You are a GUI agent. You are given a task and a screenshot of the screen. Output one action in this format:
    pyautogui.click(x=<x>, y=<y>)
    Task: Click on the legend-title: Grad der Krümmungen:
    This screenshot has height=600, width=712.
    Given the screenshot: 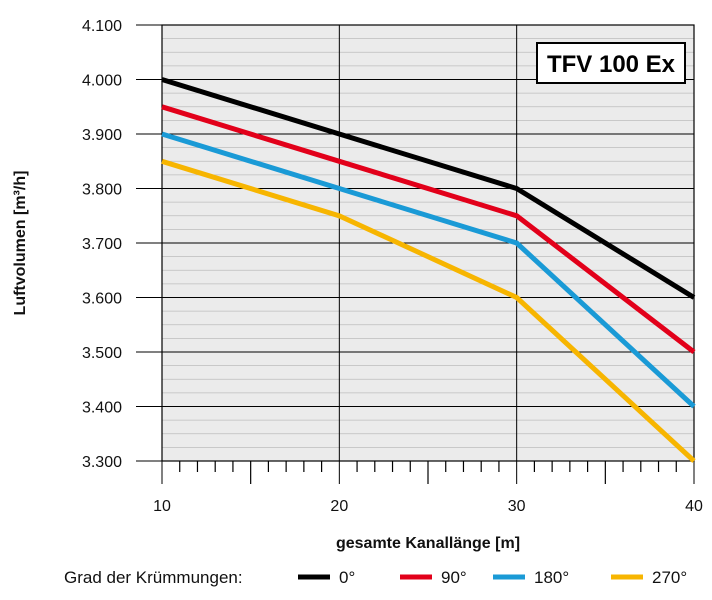 What is the action you would take?
    pyautogui.click(x=153, y=577)
    